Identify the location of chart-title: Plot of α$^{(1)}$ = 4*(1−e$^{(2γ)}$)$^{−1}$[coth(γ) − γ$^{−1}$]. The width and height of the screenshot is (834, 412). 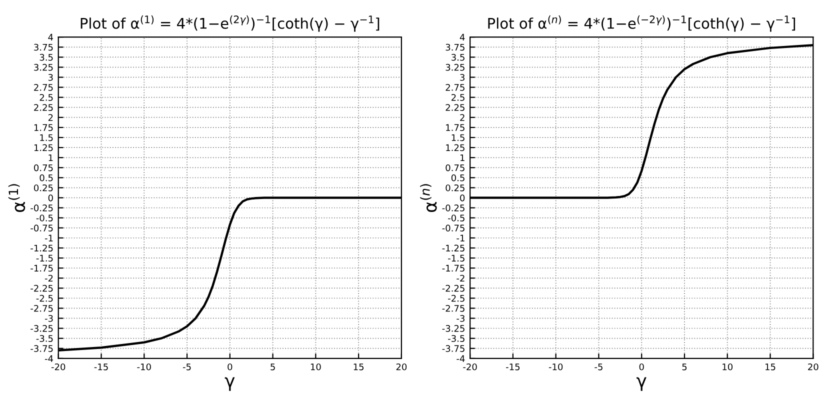
(230, 23).